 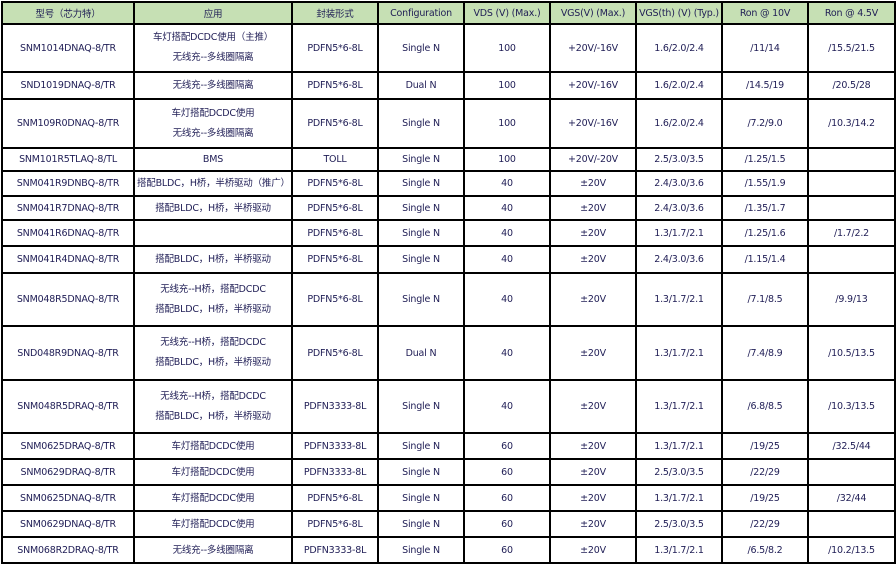 What do you see at coordinates (679, 159) in the screenshot?
I see `cell-vgs-th: 2.5/3.0/3.5` at bounding box center [679, 159].